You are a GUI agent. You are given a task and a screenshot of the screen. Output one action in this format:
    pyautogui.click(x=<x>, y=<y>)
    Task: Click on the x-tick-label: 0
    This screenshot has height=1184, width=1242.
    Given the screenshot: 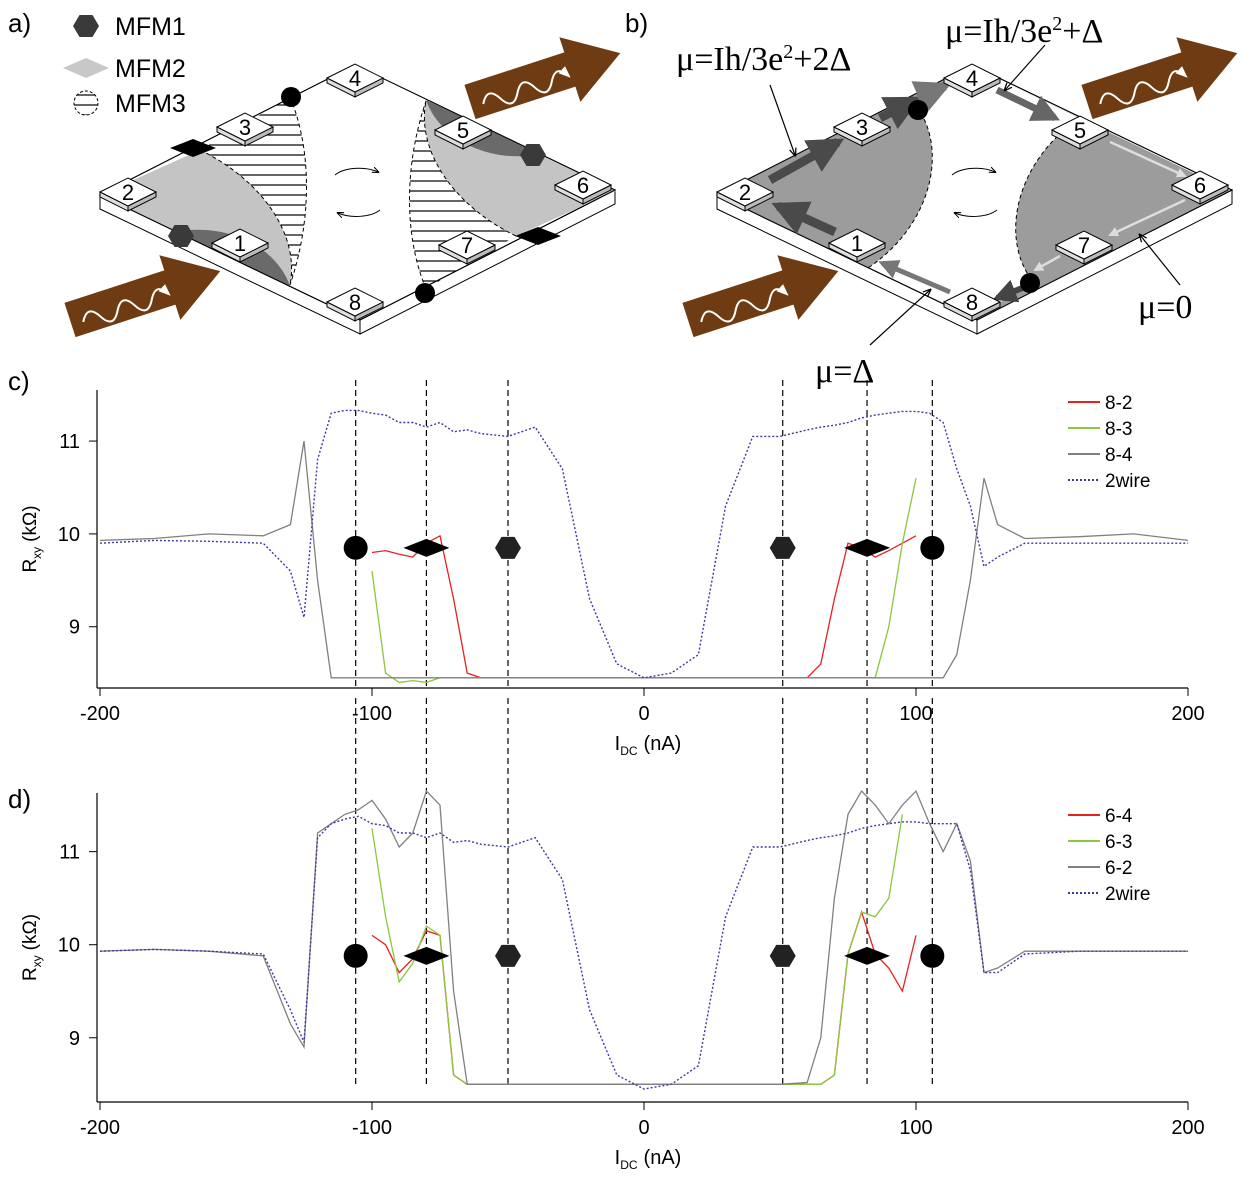 What is the action you would take?
    pyautogui.click(x=643, y=1128)
    